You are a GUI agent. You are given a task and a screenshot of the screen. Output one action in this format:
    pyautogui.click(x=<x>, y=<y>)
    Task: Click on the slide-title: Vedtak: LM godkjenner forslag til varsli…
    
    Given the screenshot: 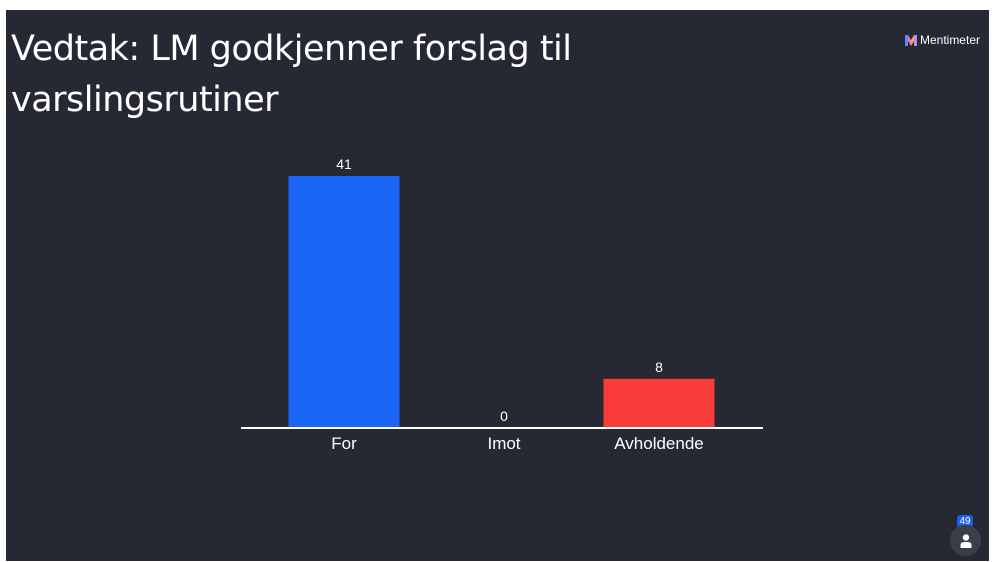 What is the action you would take?
    pyautogui.click(x=291, y=74)
    